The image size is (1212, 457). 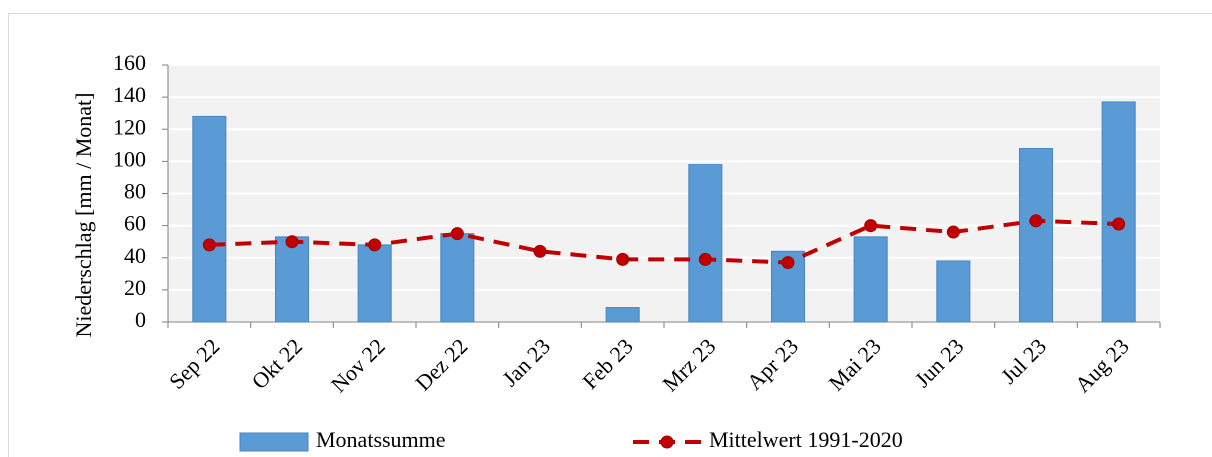 I want to click on y-axis-label: Niederschlag [mm / Monat], so click(x=83, y=215).